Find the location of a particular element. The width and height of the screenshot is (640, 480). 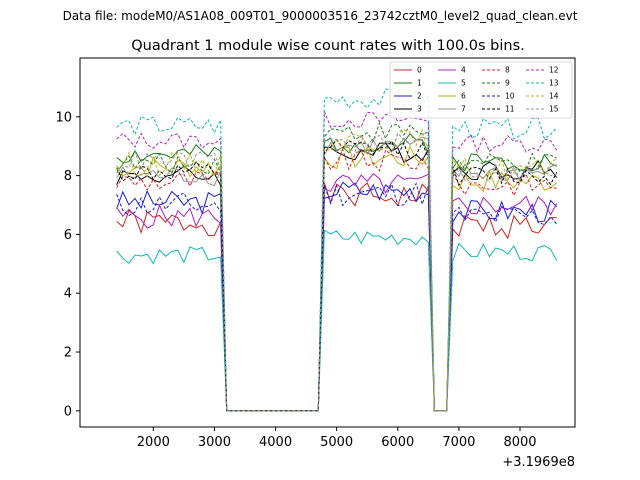

legend-label-15: 15 is located at coordinates (554, 109).